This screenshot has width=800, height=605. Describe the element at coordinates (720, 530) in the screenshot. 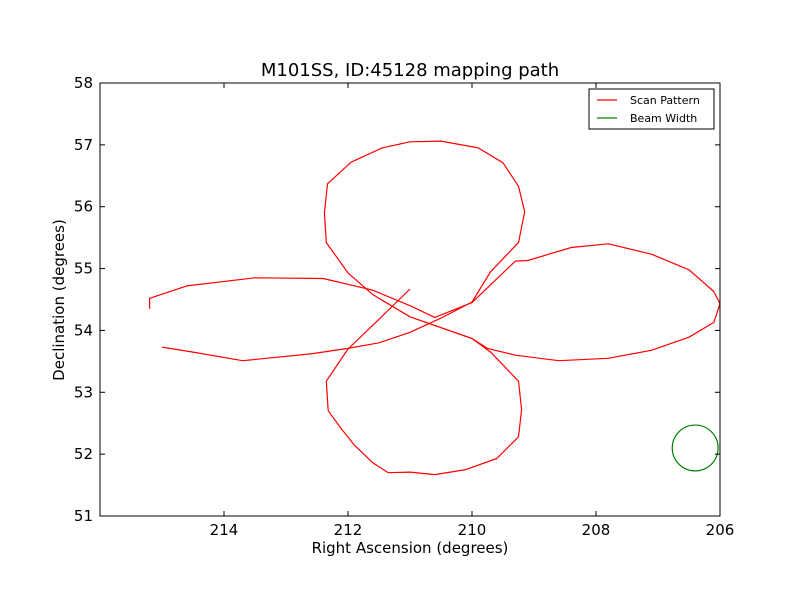

I see `x-tick-label: 206` at that location.